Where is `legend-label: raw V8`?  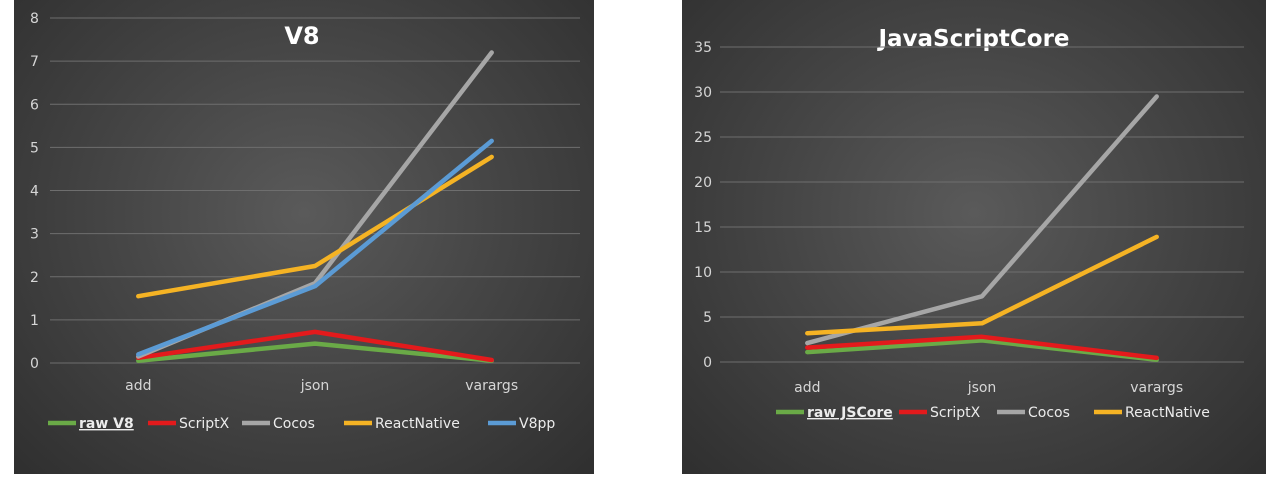 legend-label: raw V8 is located at coordinates (106, 424).